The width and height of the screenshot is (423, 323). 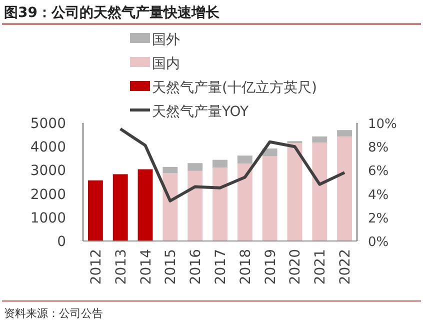 What do you see at coordinates (232, 164) in the screenshot?
I see `line-series` at bounding box center [232, 164].